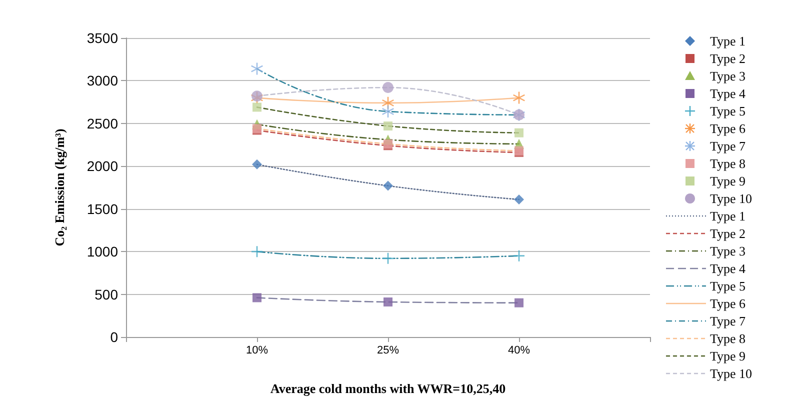 The height and width of the screenshot is (417, 805). What do you see at coordinates (106, 294) in the screenshot?
I see `y-tick-label: 500` at bounding box center [106, 294].